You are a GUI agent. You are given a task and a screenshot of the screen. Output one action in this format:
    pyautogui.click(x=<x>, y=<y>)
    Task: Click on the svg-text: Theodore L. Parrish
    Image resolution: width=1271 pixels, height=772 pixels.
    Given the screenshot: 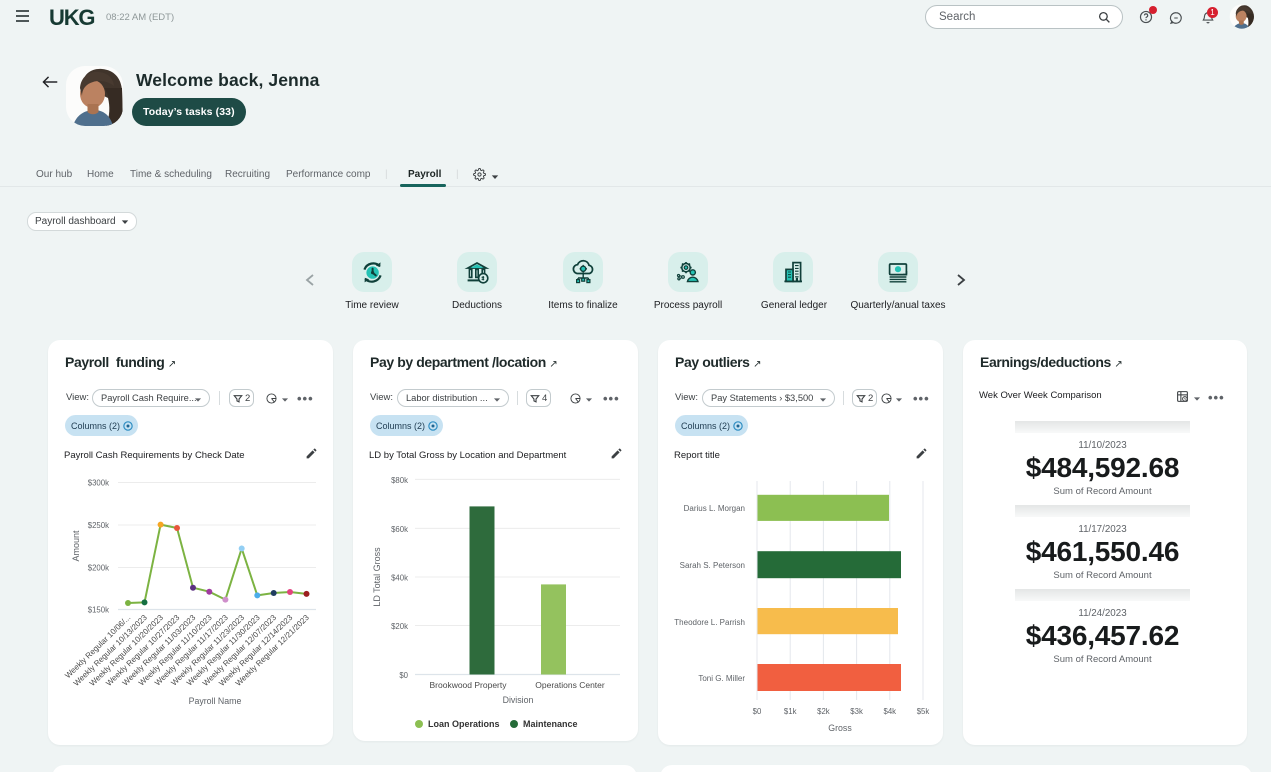 What is the action you would take?
    pyautogui.click(x=709, y=622)
    